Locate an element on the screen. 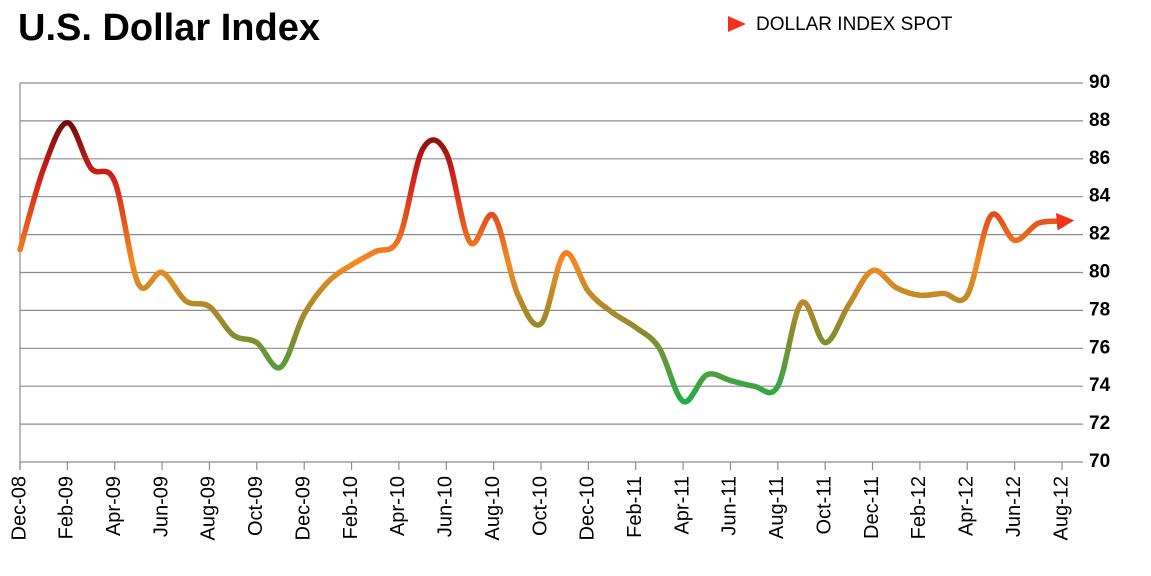 The width and height of the screenshot is (1151, 576). x-tick-label: Apr-10 is located at coordinates (398, 506).